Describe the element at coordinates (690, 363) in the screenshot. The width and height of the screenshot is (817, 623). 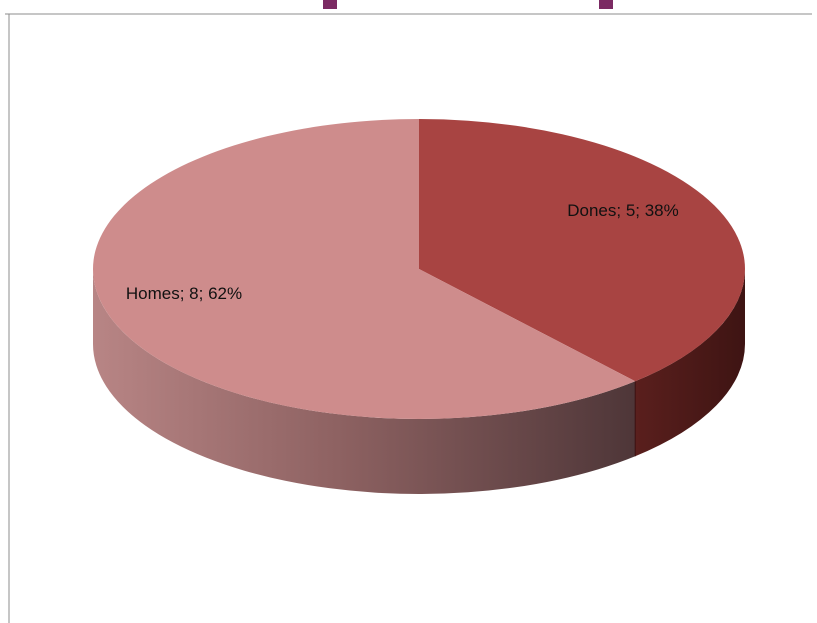
I see `slice-side-dones` at that location.